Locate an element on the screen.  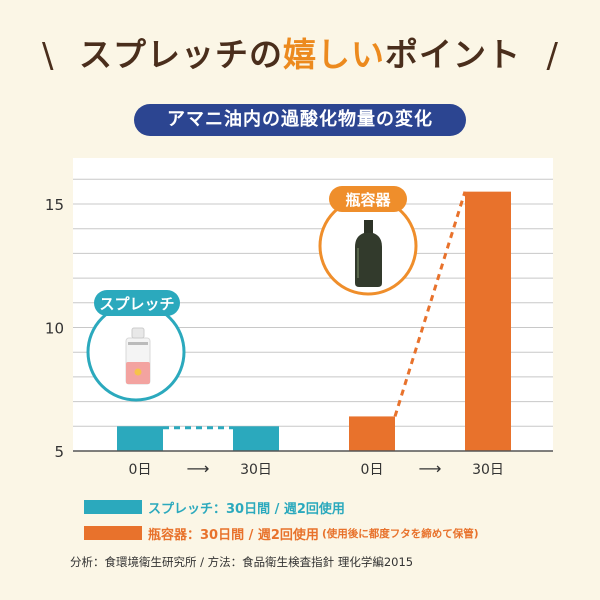
headline-part-1: スプレッチの is located at coordinates (181, 54).